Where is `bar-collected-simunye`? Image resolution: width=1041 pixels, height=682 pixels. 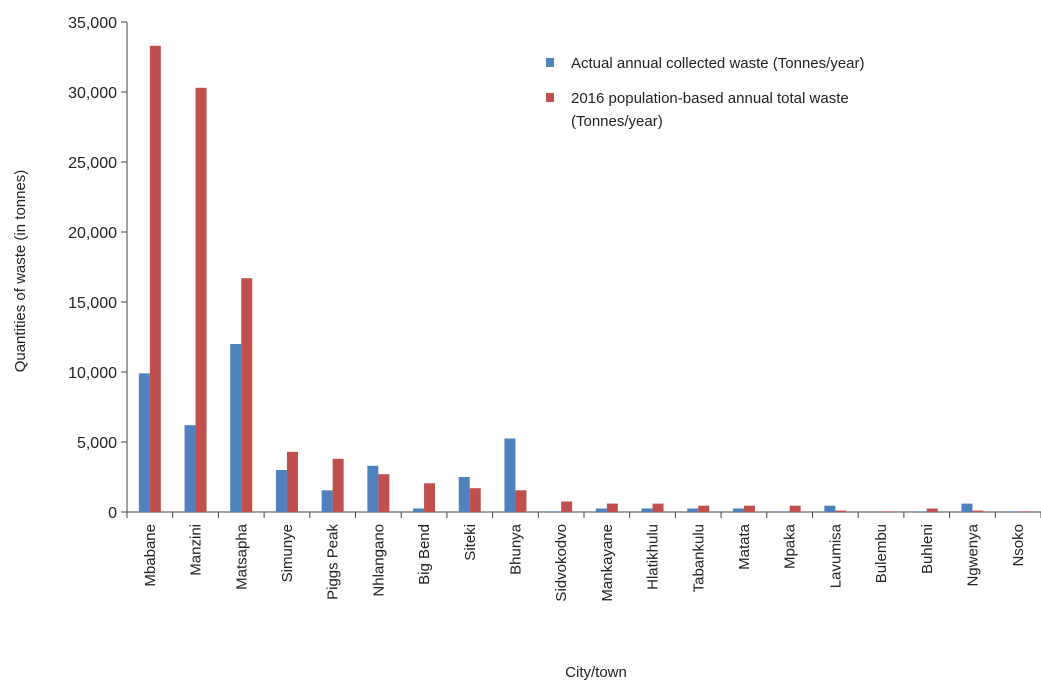 bar-collected-simunye is located at coordinates (281, 491).